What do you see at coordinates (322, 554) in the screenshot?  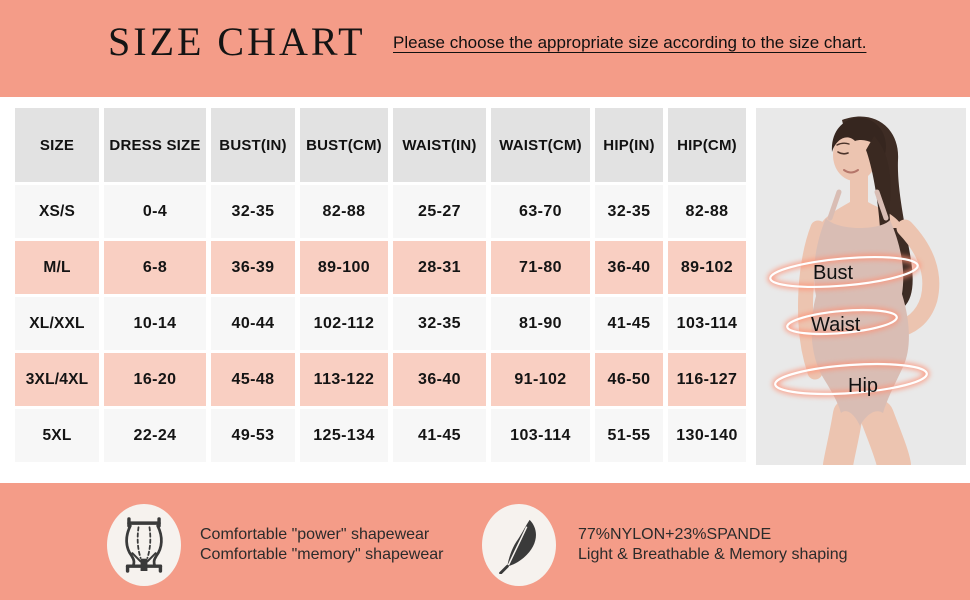 I see `feature-line: Comfortable "memory" shapewear` at bounding box center [322, 554].